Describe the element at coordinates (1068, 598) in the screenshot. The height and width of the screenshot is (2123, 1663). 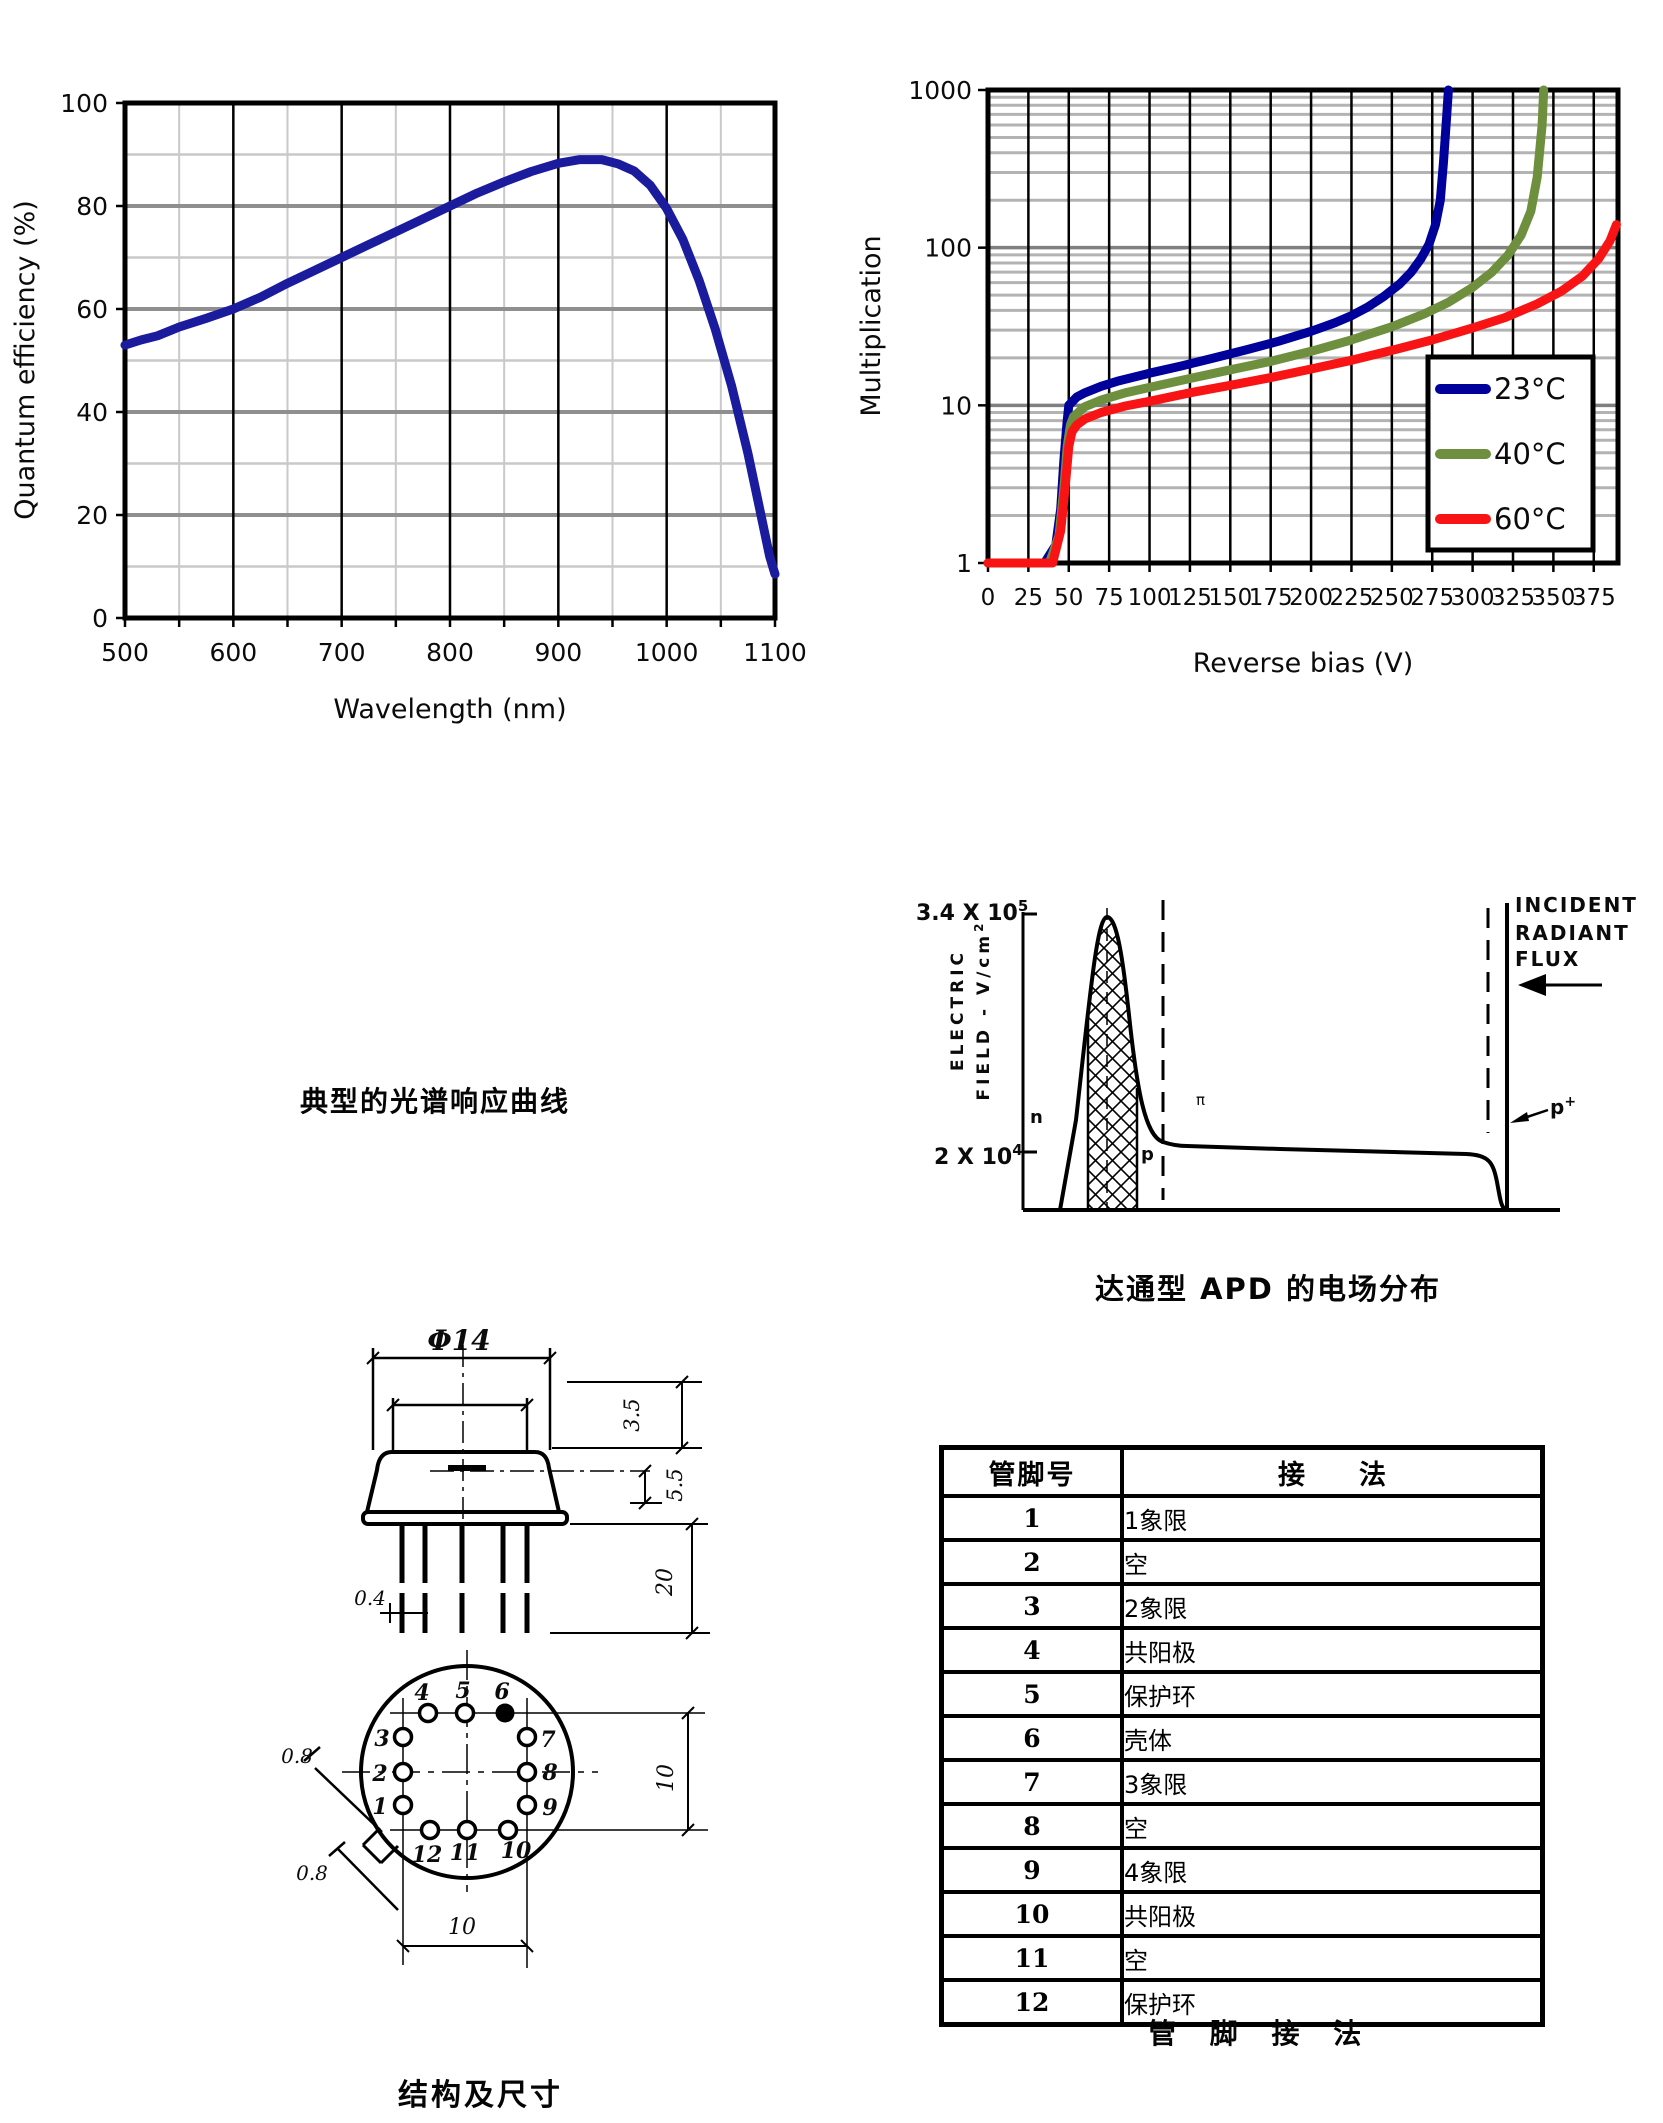
I see `x-tick-label: 50` at that location.